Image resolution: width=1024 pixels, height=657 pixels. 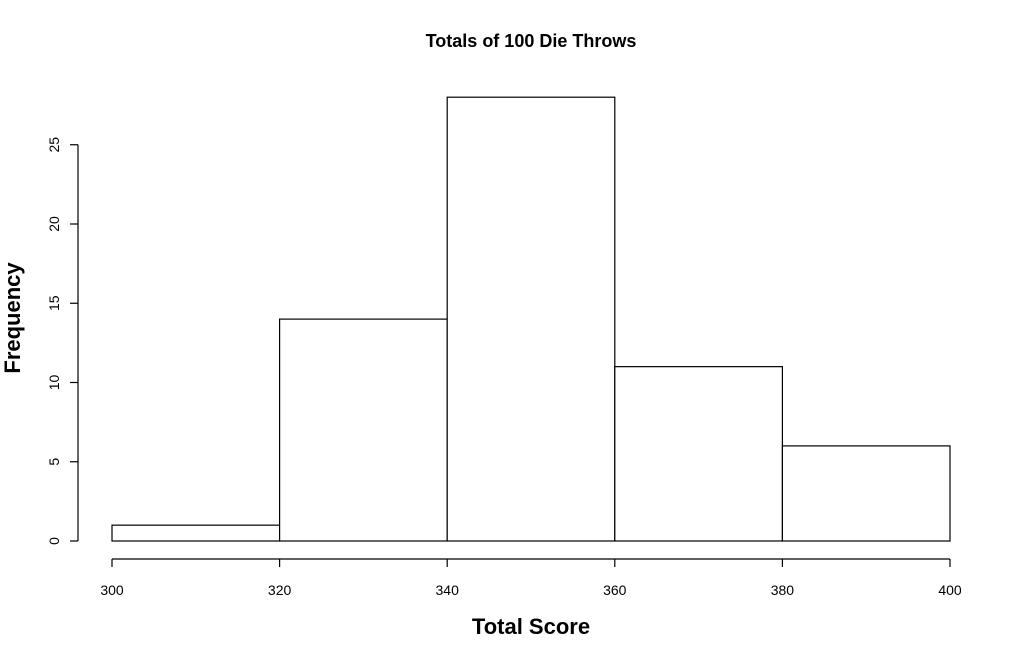 I want to click on x-tick-label: 400, so click(x=950, y=590).